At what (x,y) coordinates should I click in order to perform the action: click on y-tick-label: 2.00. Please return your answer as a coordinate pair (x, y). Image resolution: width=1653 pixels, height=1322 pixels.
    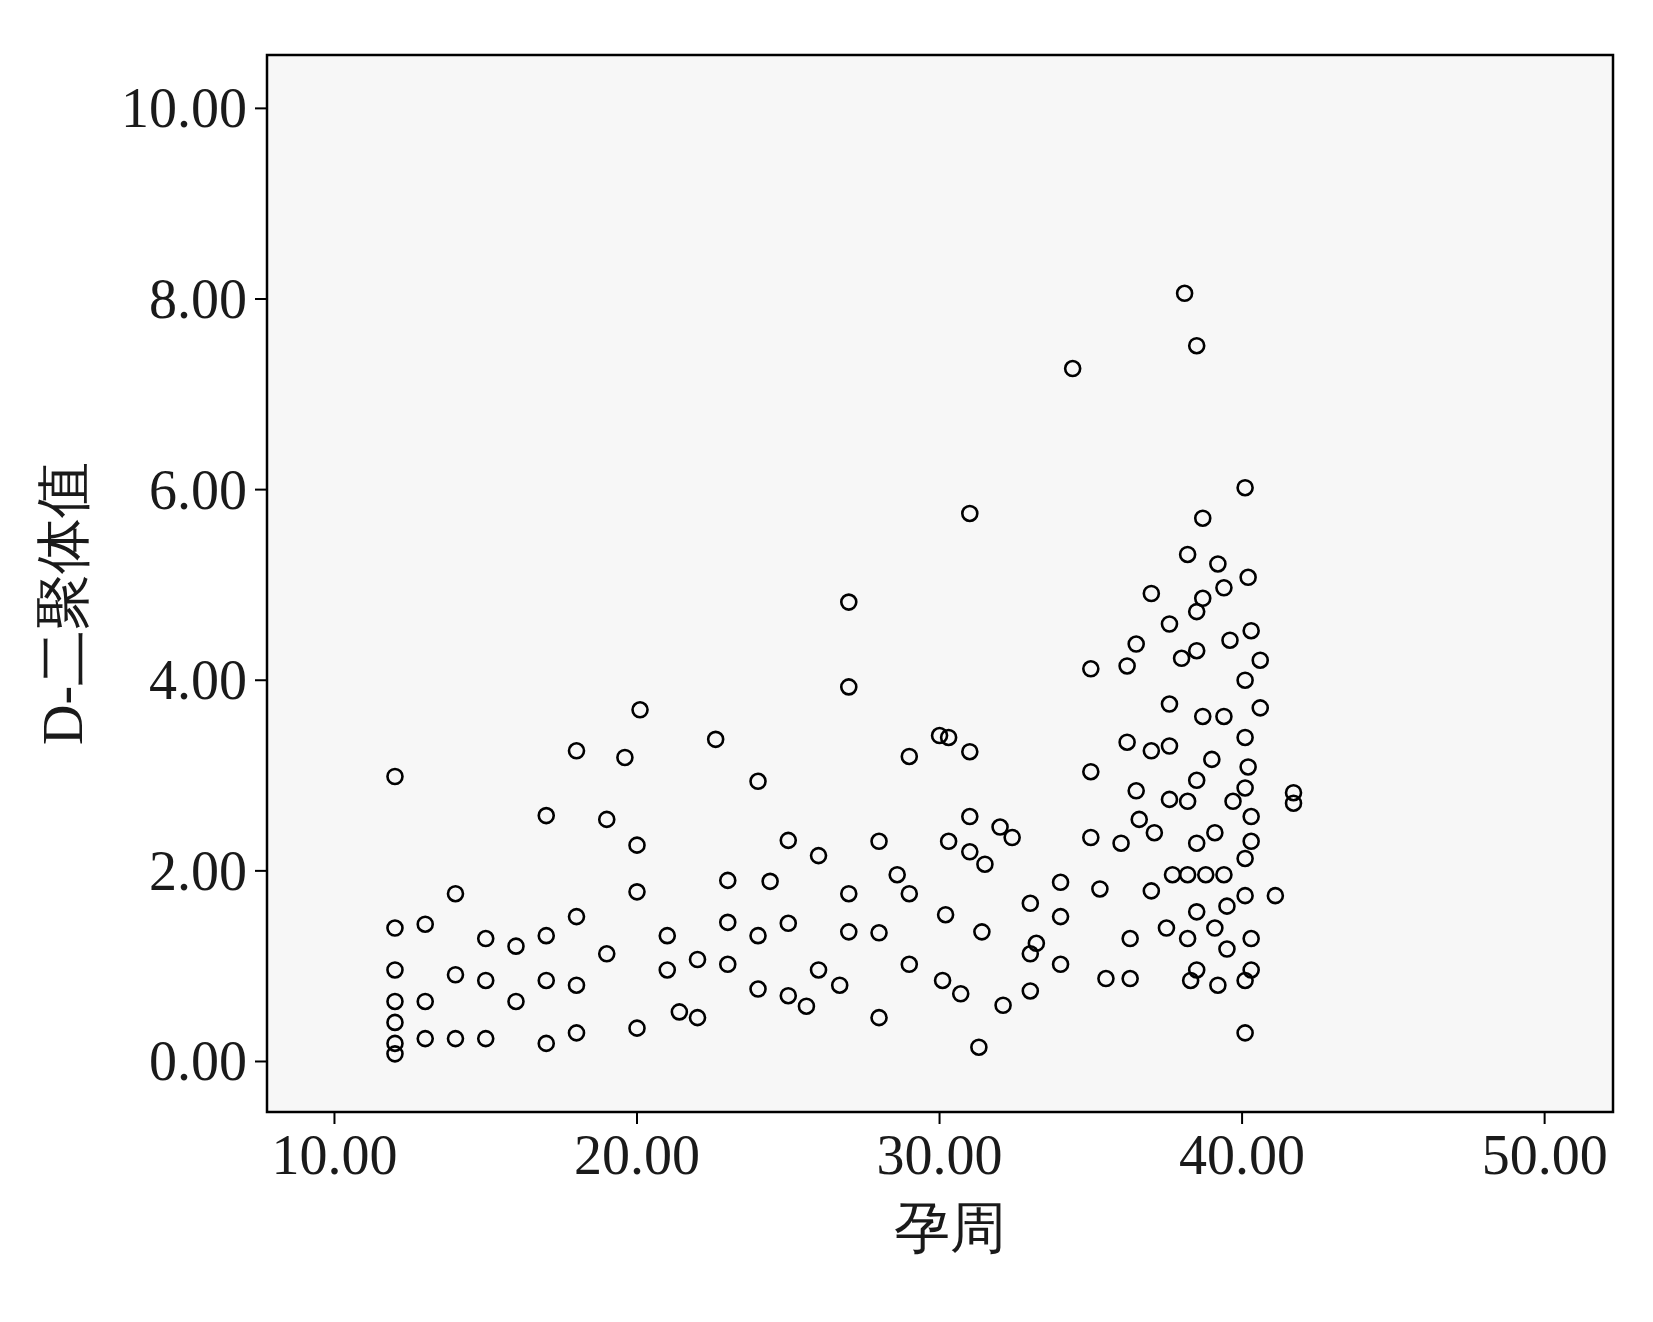
    Looking at the image, I should click on (198, 870).